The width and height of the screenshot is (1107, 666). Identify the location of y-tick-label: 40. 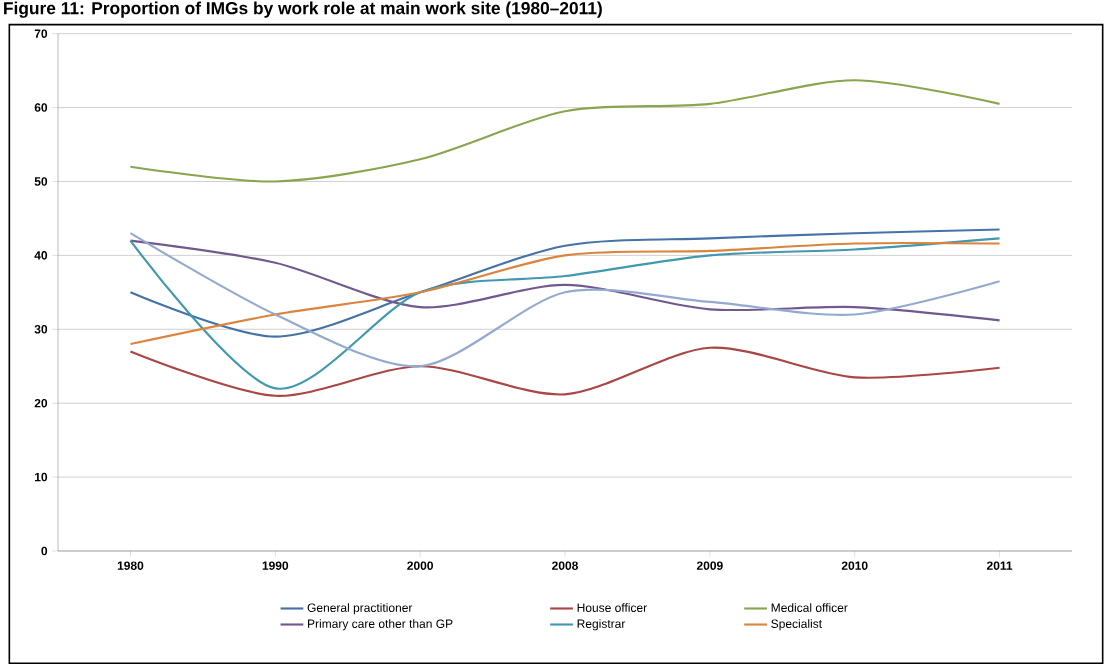
(41, 255).